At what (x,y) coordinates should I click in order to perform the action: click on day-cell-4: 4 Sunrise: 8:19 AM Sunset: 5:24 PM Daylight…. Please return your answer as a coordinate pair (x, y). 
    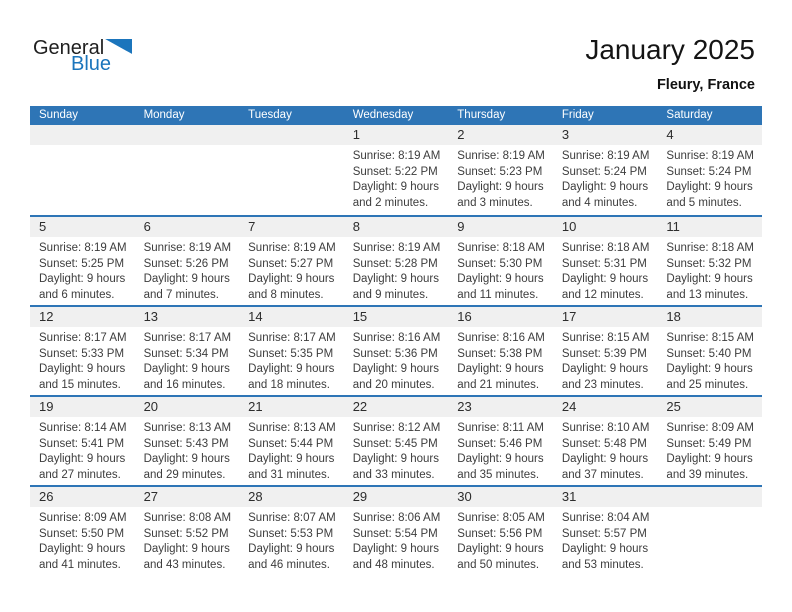
    Looking at the image, I should click on (709, 170).